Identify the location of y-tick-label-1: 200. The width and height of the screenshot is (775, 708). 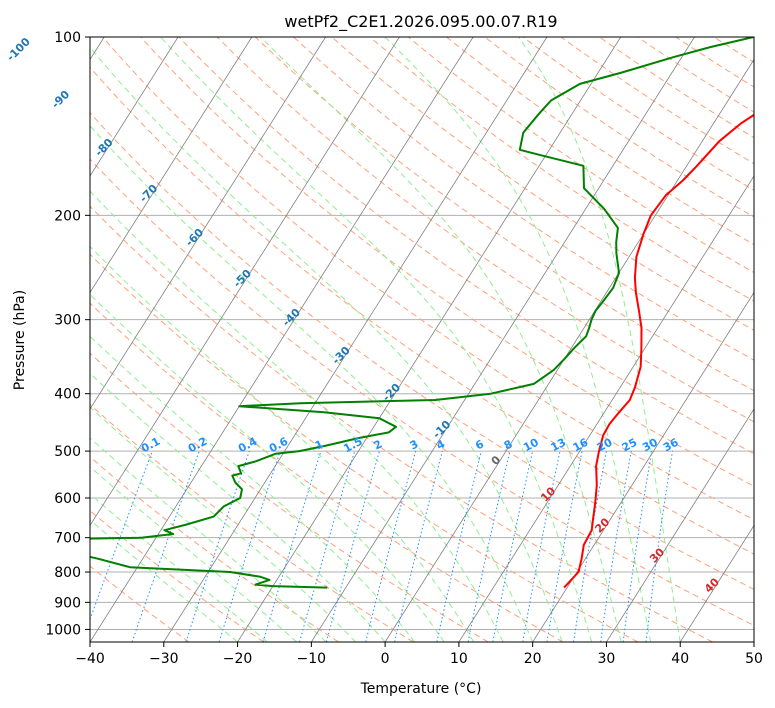
(67, 216).